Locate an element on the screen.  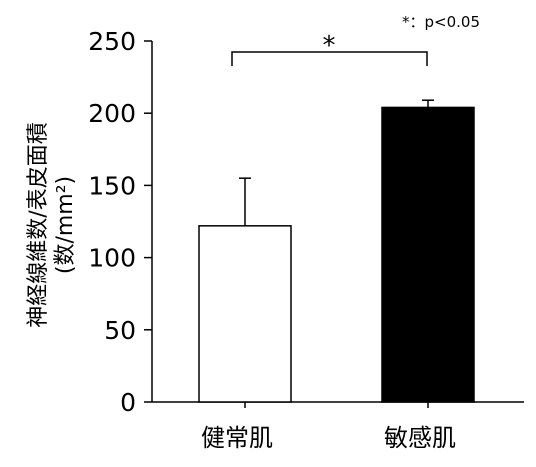
y-tick-label: 250 is located at coordinates (112, 41).